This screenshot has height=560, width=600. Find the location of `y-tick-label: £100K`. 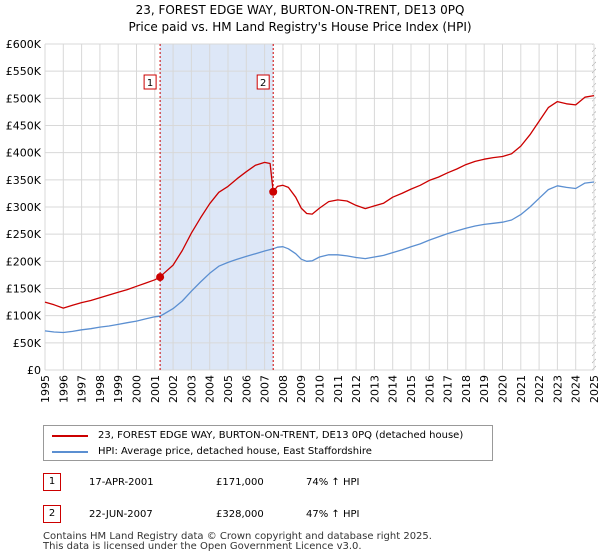

y-tick-label: £100K is located at coordinates (24, 316).